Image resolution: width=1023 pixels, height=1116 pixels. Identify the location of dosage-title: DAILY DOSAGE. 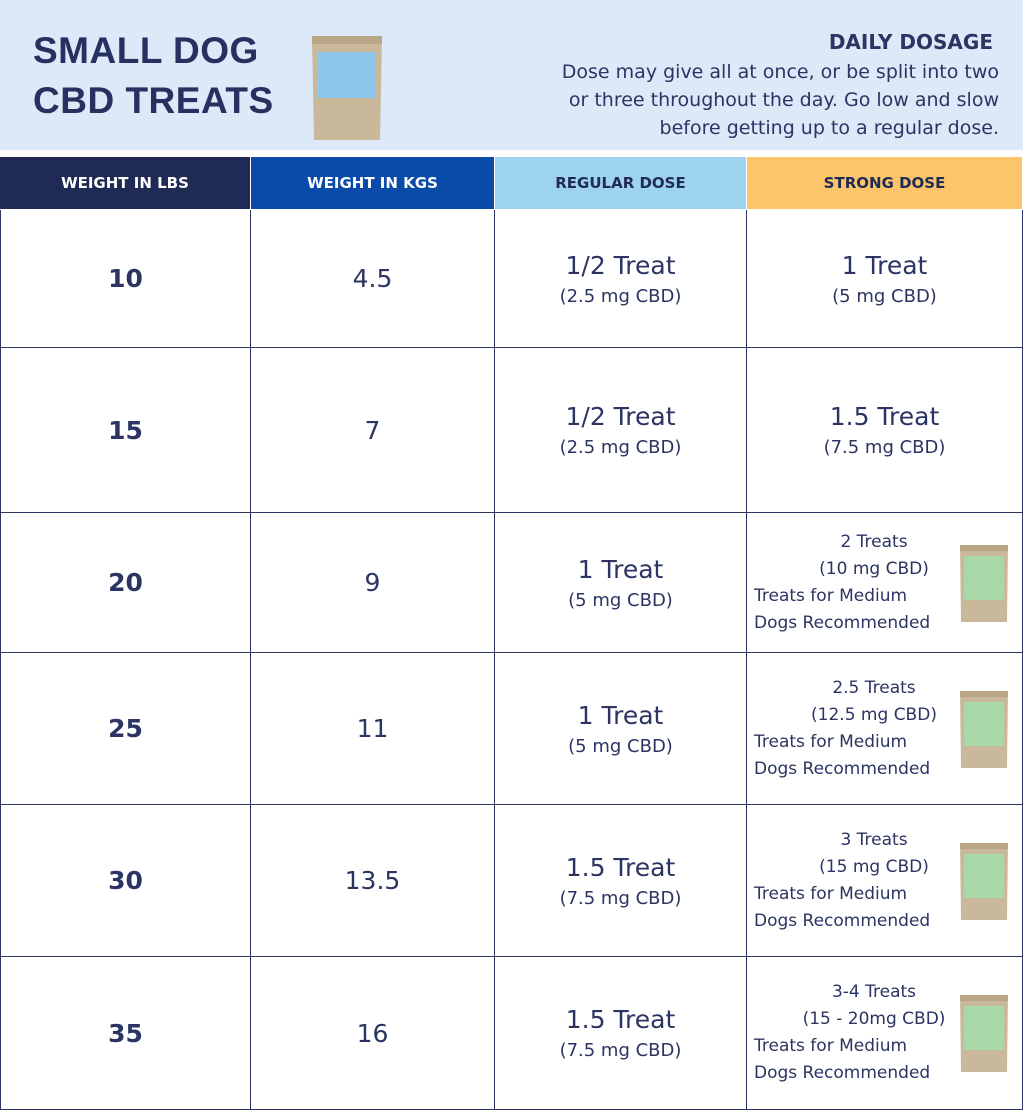
(910, 42).